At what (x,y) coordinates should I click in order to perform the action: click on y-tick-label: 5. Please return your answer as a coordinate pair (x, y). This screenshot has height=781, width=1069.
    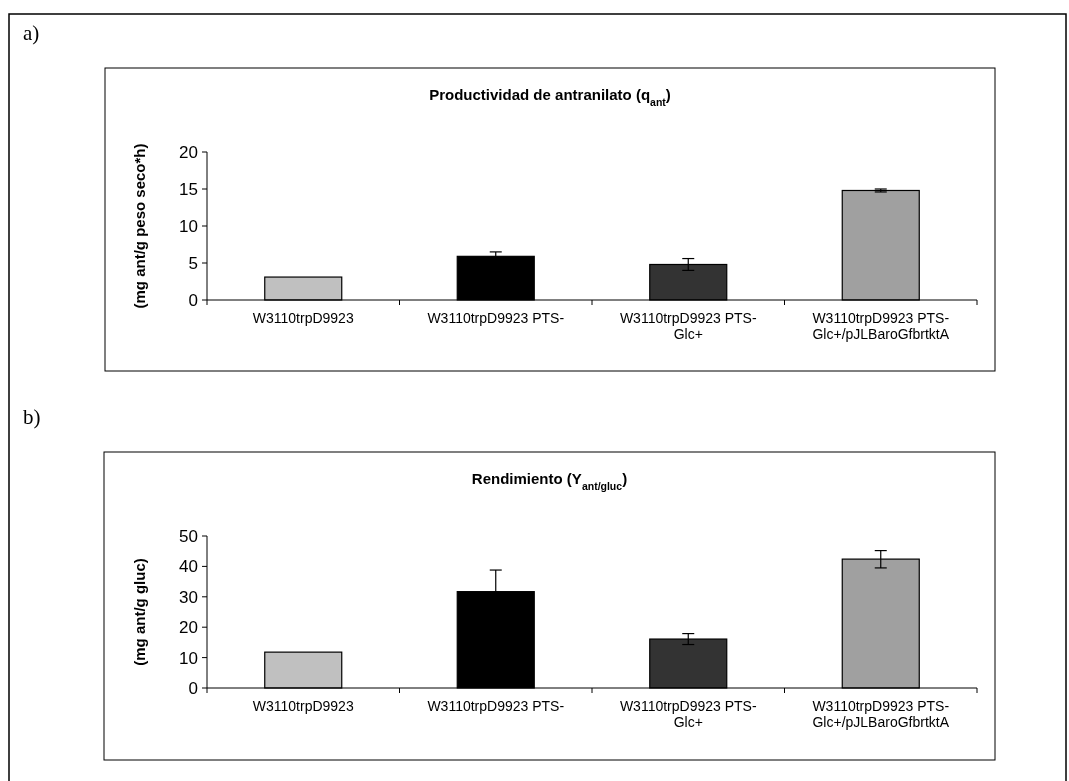
    Looking at the image, I should click on (193, 263).